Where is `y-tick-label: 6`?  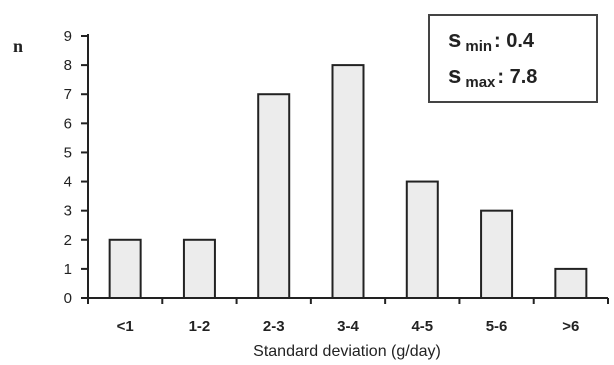
y-tick-label: 6 is located at coordinates (68, 123).